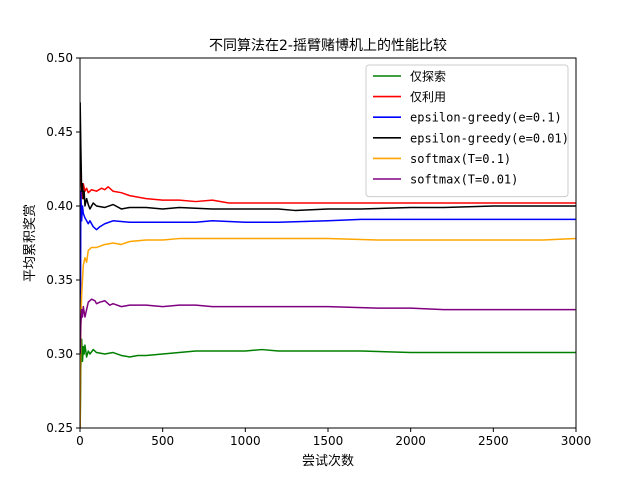 The height and width of the screenshot is (480, 640). Describe the element at coordinates (464, 180) in the screenshot. I see `legend-label-5: softmax(T=0.01)` at that location.